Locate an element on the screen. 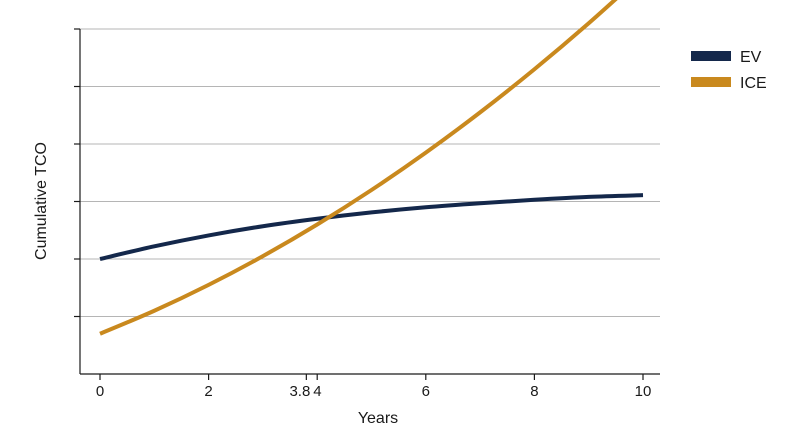 The image size is (800, 447). x-tick-label-6: 10 is located at coordinates (643, 391).